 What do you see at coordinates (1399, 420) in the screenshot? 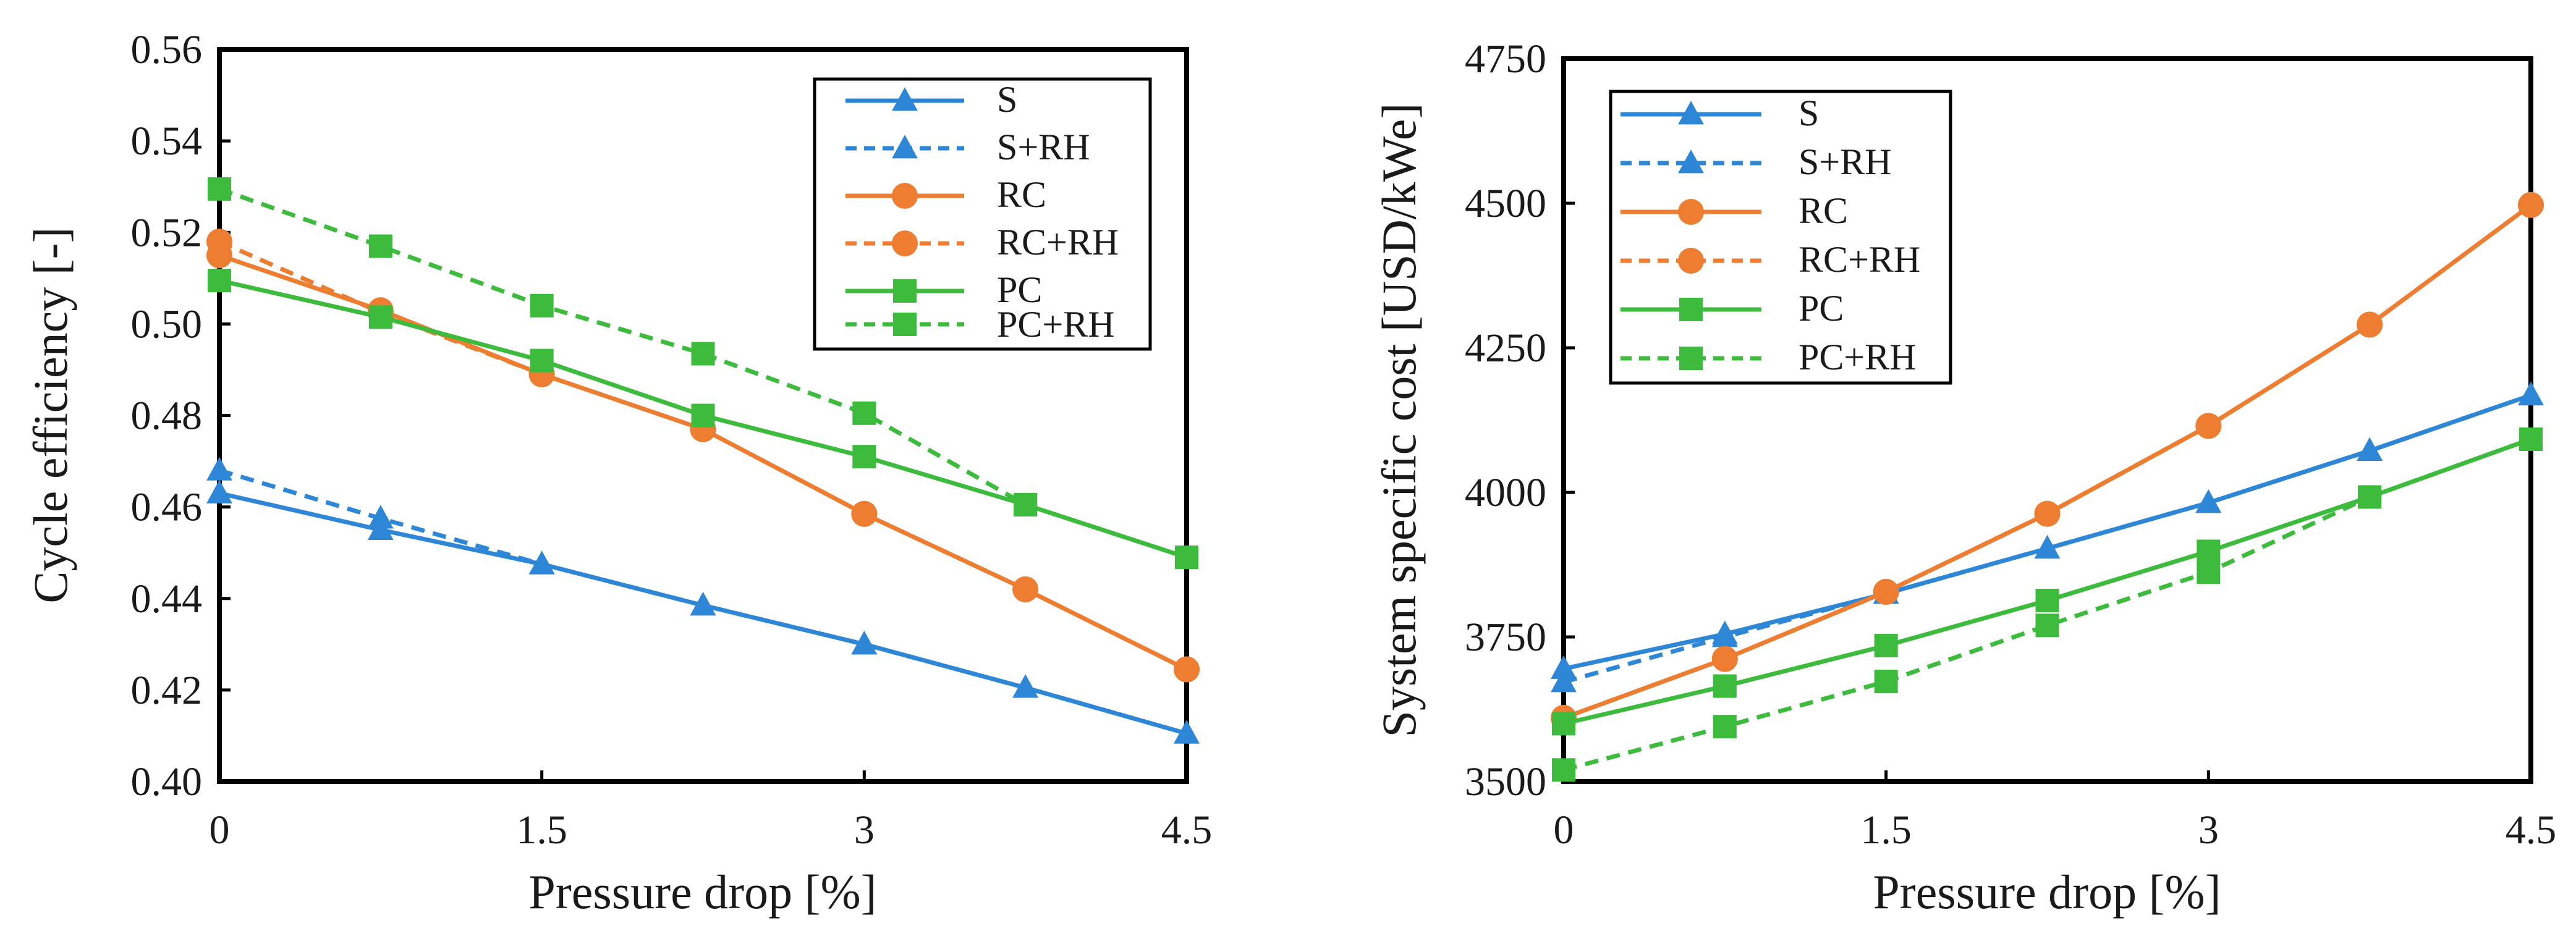
I see `cost-y-axis-label: System specific cost [USD/kWe]` at bounding box center [1399, 420].